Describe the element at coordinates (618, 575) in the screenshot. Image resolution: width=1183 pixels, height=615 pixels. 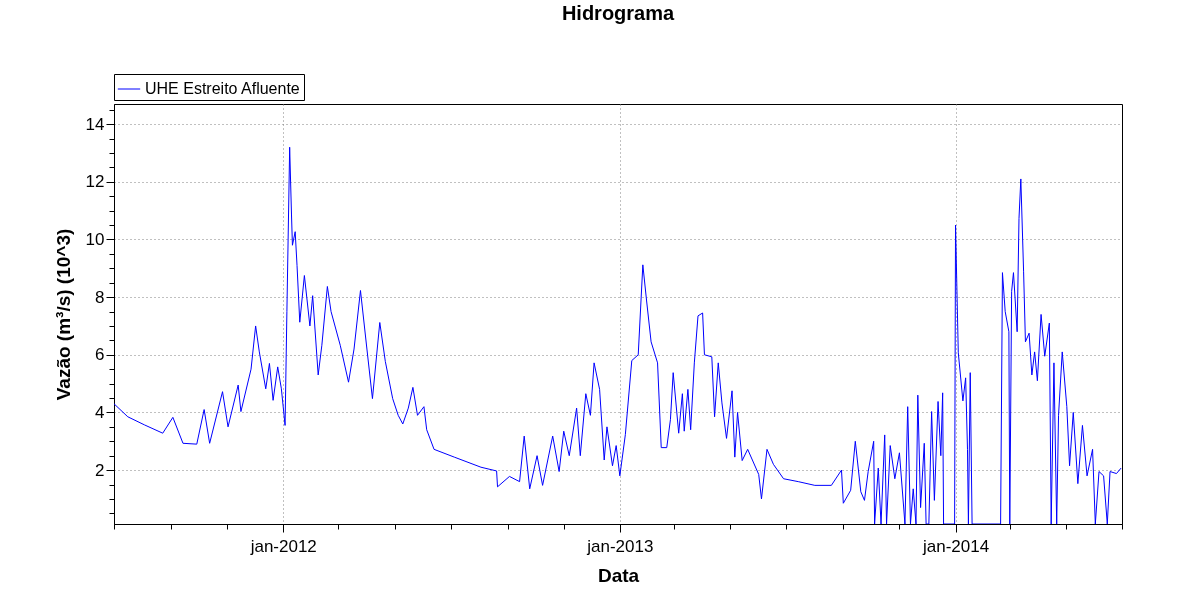
I see `x-axis-title: Data` at that location.